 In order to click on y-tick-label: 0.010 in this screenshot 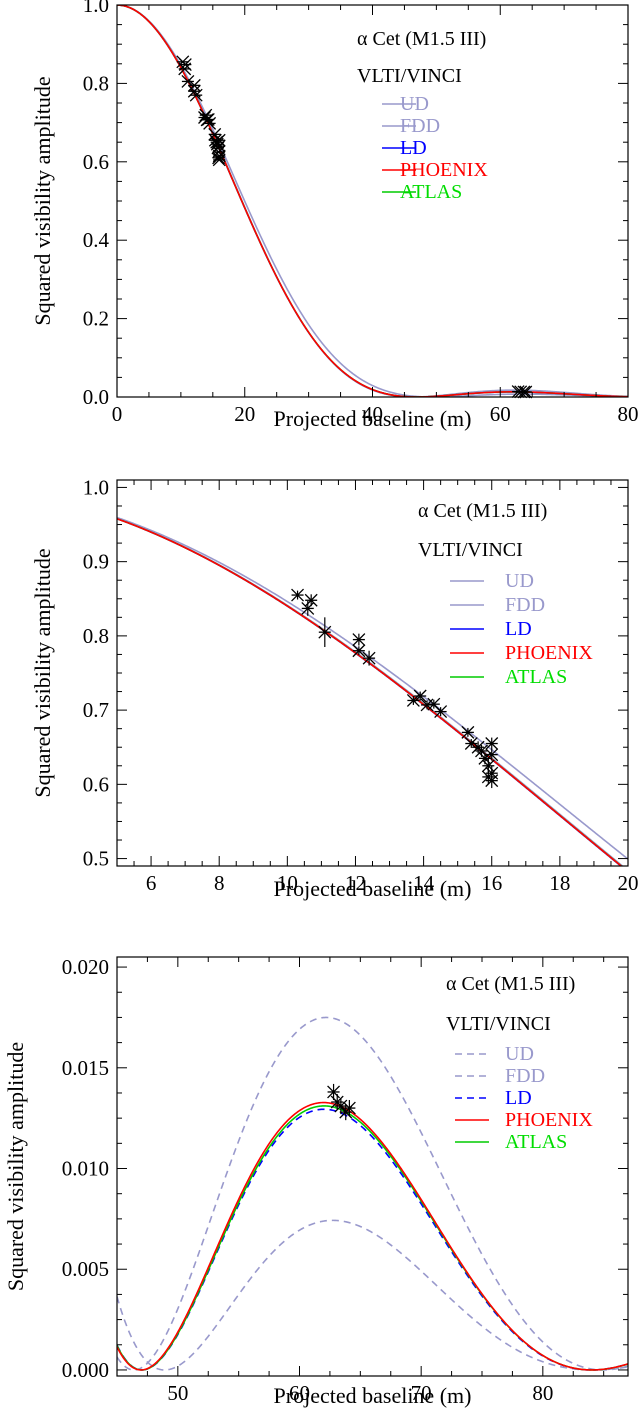, I will do `click(85, 1169)`.